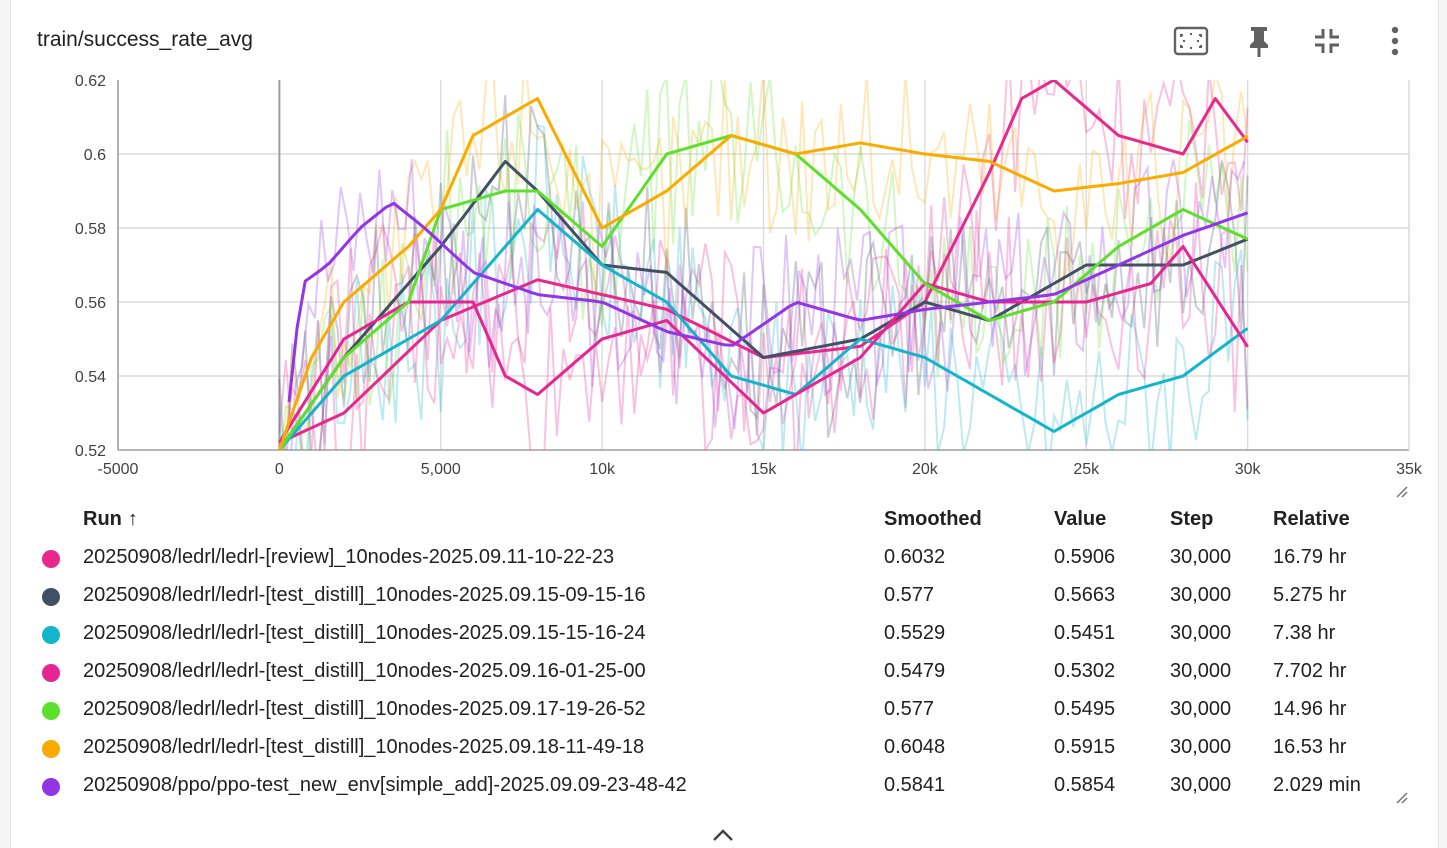 The image size is (1447, 848). I want to click on y-tick-label: 0.54, so click(90, 377).